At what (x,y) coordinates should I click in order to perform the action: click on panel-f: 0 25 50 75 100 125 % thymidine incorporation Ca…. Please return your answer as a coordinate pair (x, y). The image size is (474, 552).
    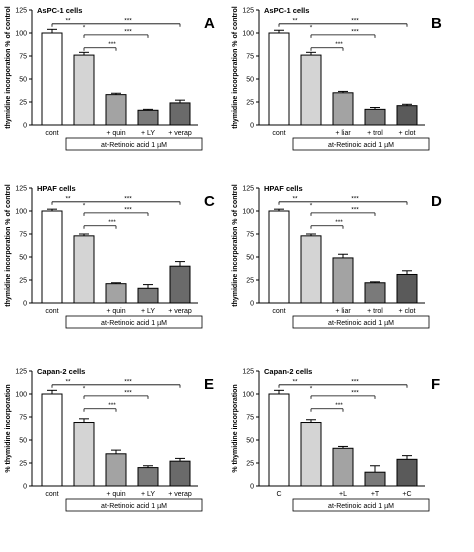
    Looking at the image, I should click on (336, 439).